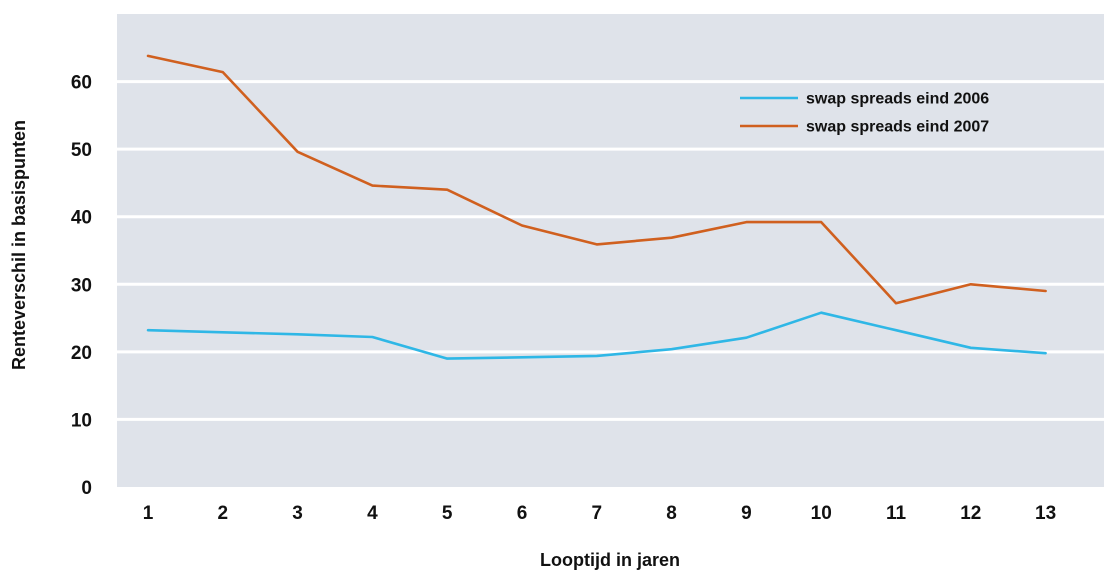  What do you see at coordinates (148, 513) in the screenshot?
I see `x-tick-label: 1` at bounding box center [148, 513].